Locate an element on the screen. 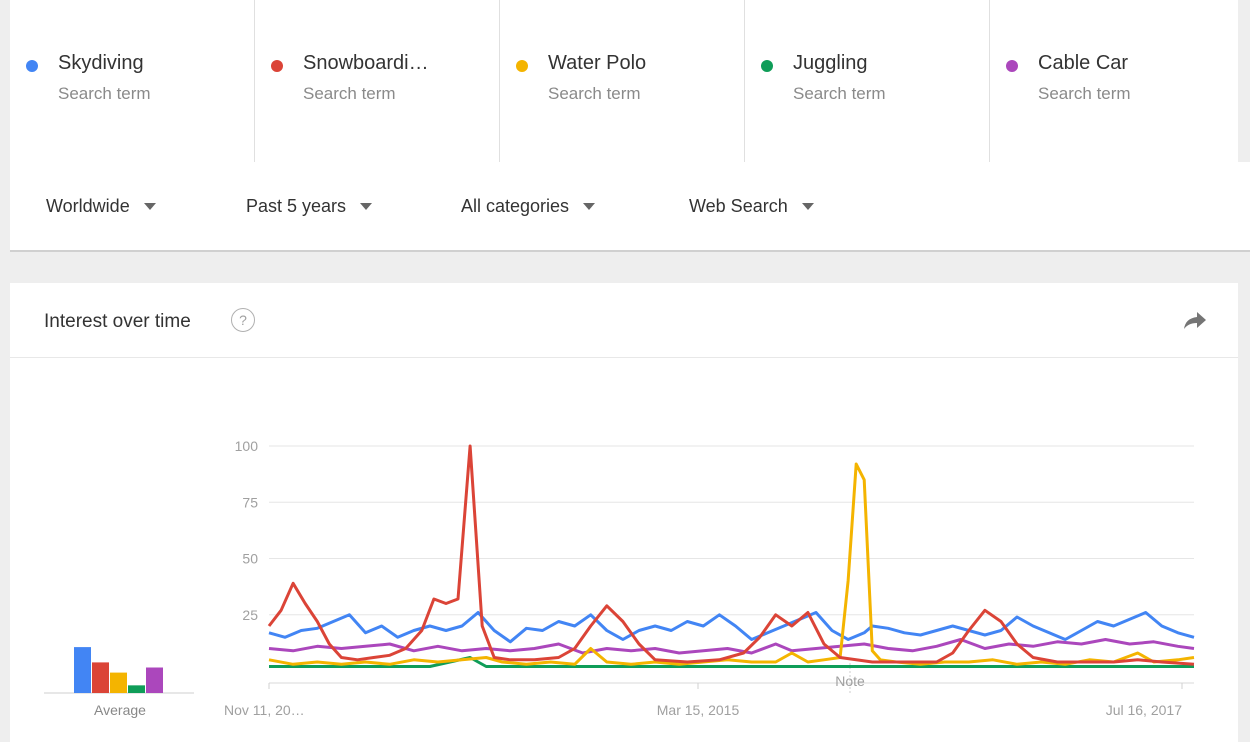  search-term-name: Skydiving is located at coordinates (101, 63).